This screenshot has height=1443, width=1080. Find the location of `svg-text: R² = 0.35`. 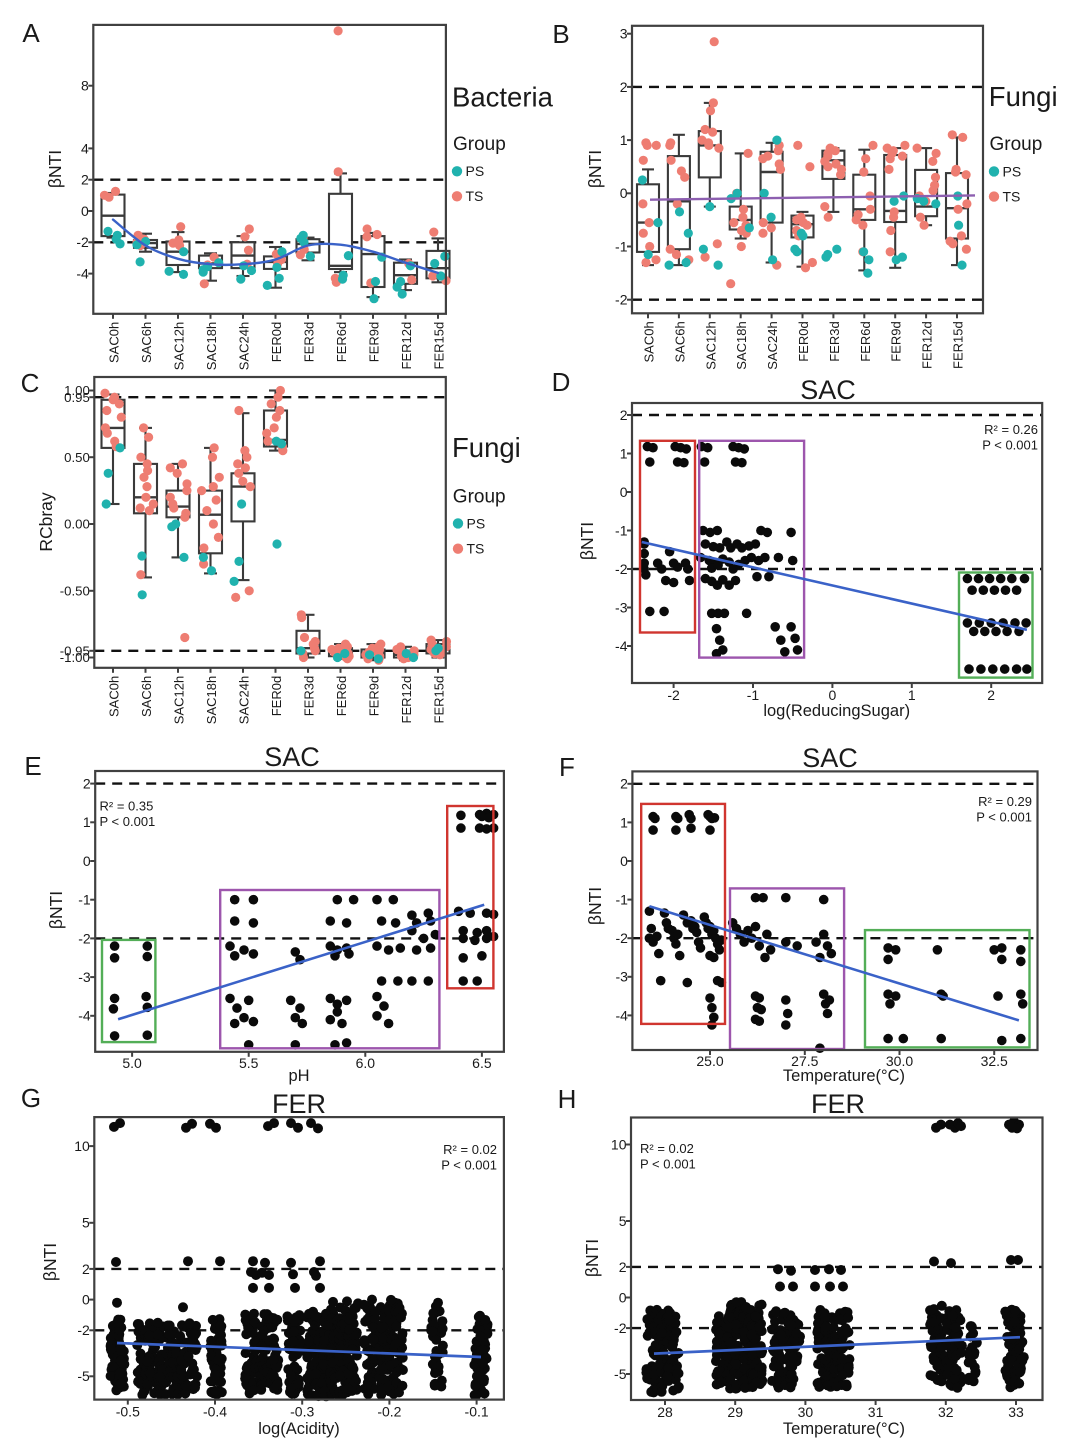

svg-text: R² = 0.35 is located at coordinates (127, 806).